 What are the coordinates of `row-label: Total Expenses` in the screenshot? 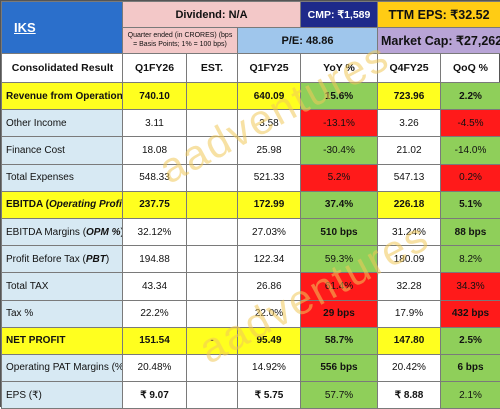 It's located at (62, 177).